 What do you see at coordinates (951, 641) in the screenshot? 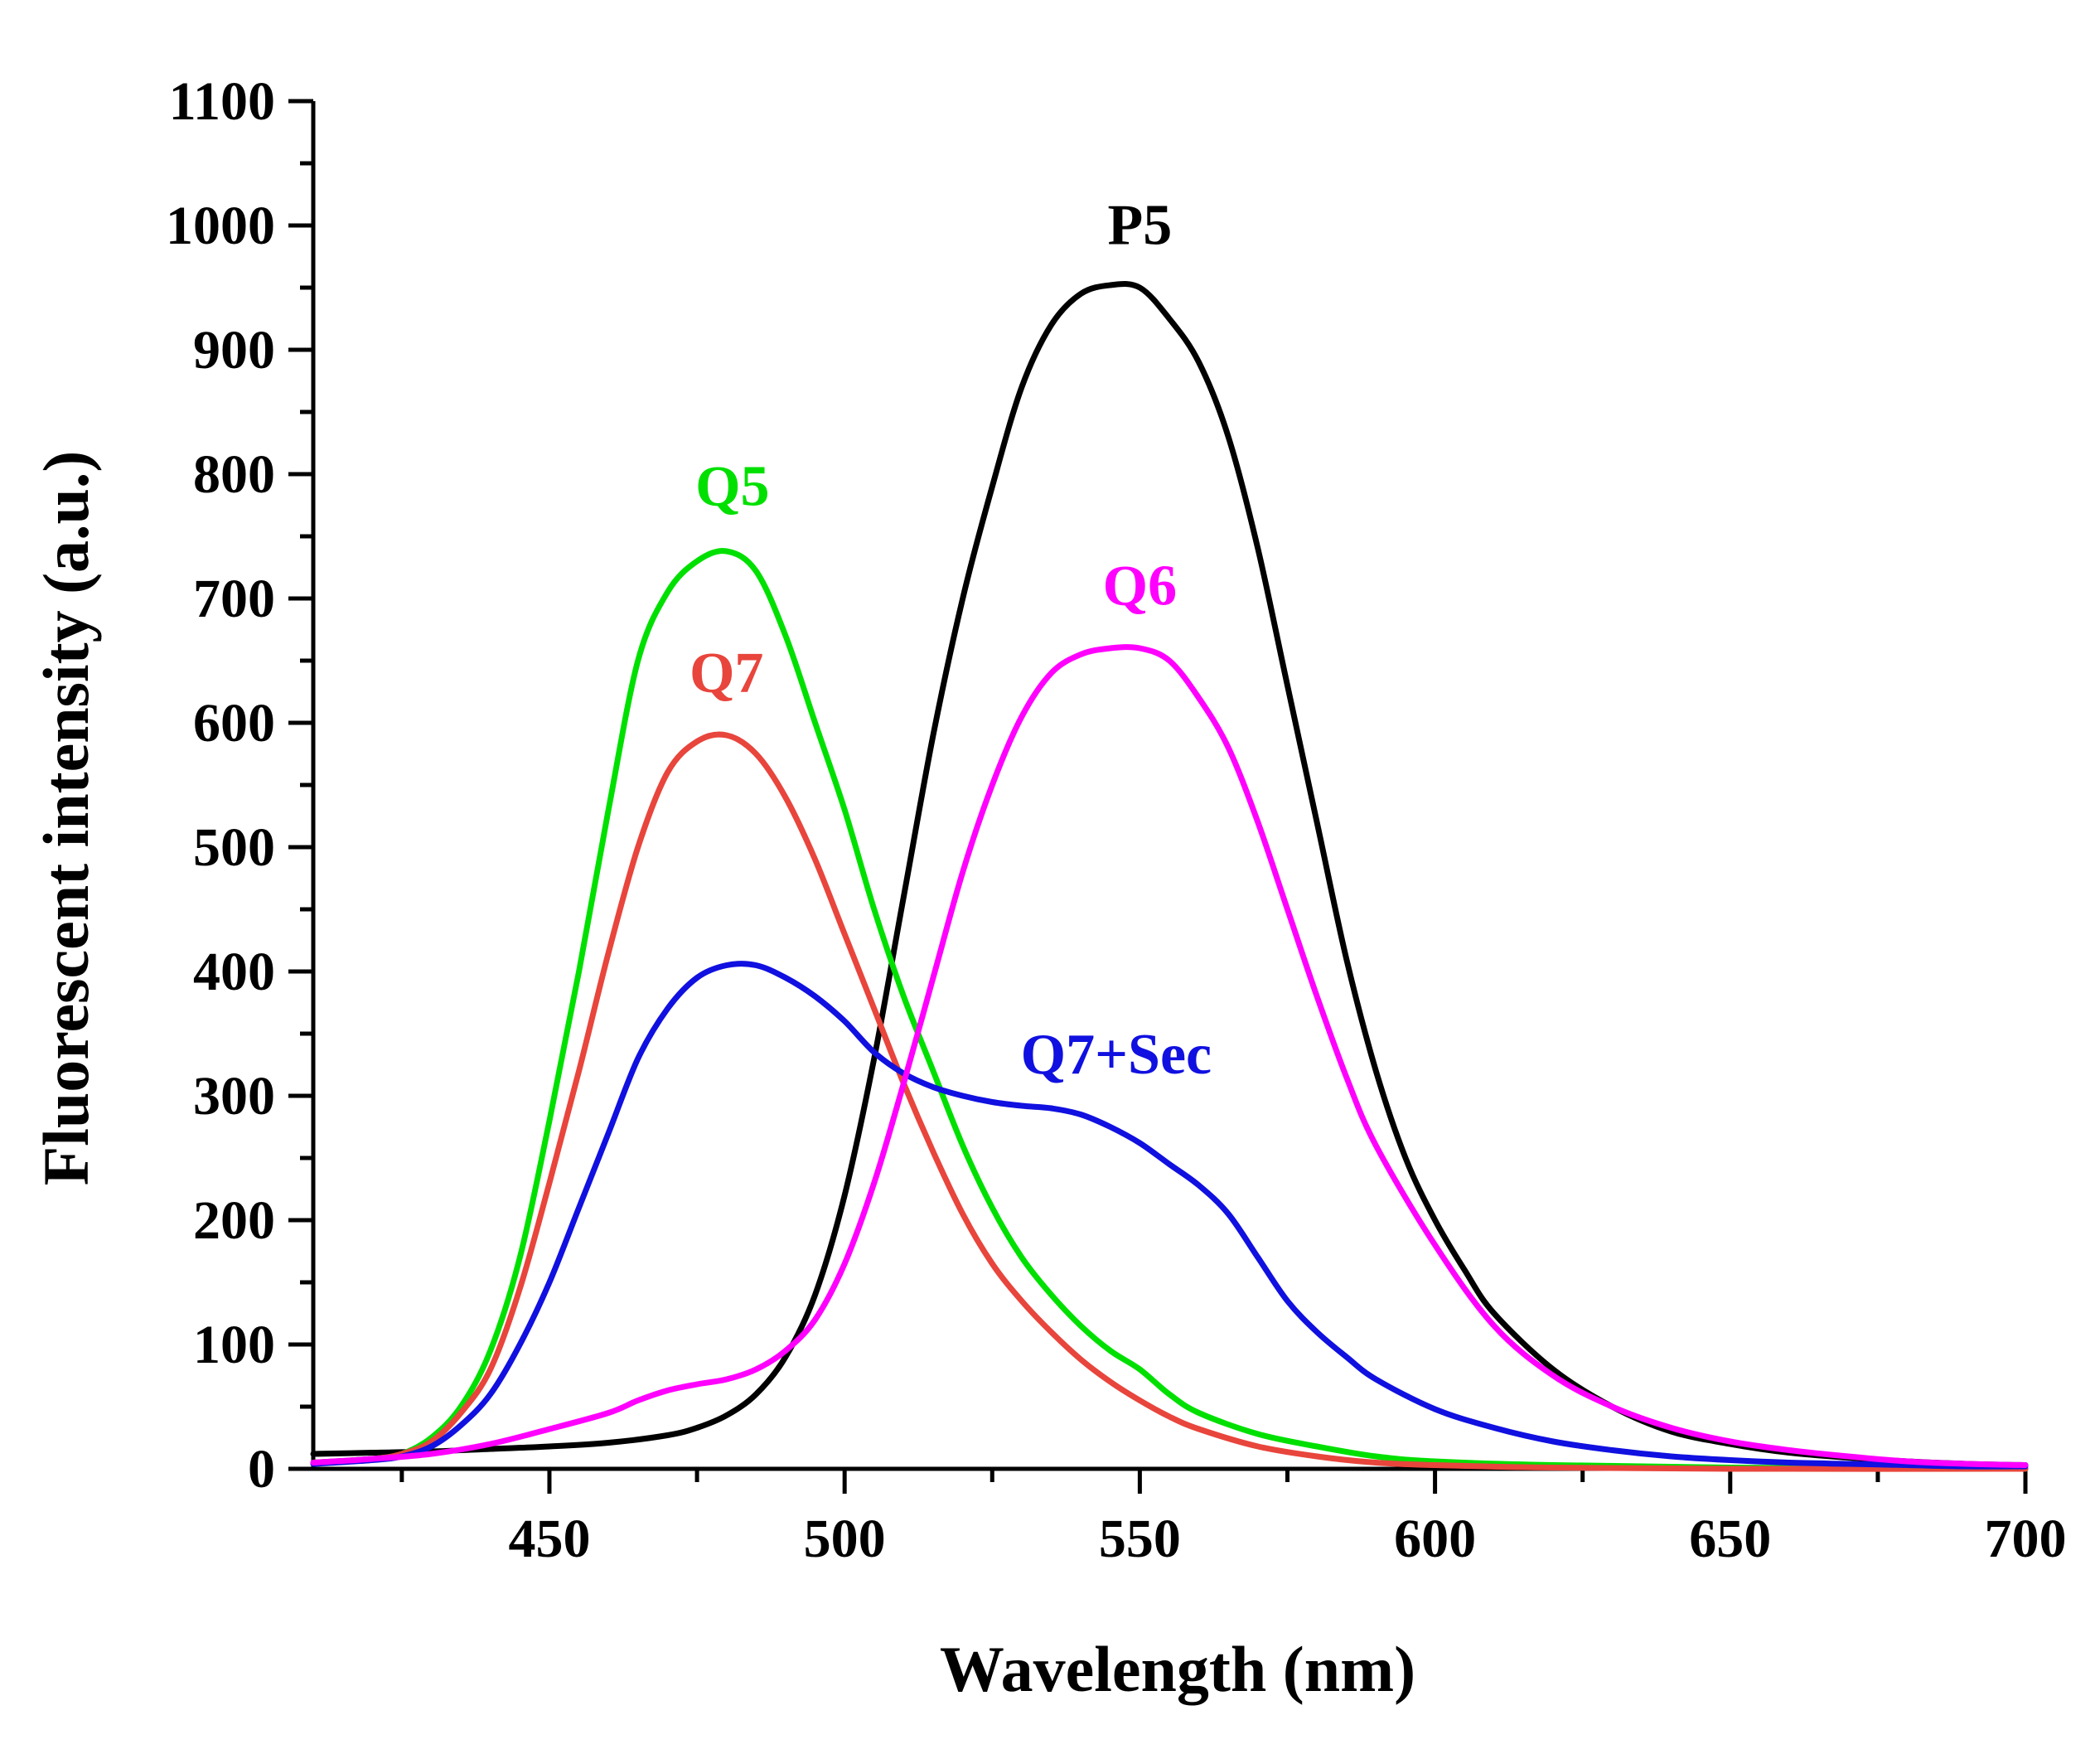
I see `series-labels: P5 Q5 Q7 Q7+Sec Q6` at bounding box center [951, 641].